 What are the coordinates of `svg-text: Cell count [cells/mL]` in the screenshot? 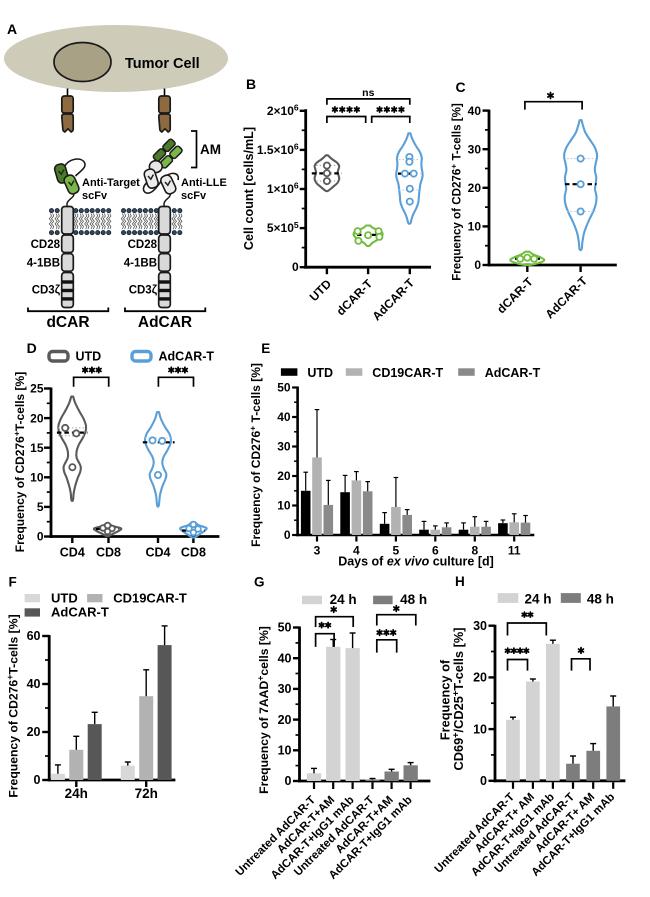 It's located at (249, 188).